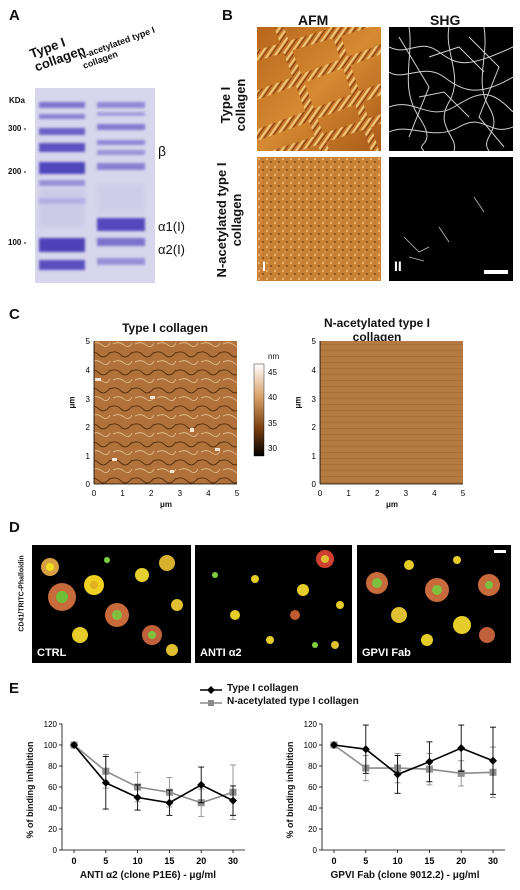  I want to click on map1-ytick-0: 0, so click(88, 484).